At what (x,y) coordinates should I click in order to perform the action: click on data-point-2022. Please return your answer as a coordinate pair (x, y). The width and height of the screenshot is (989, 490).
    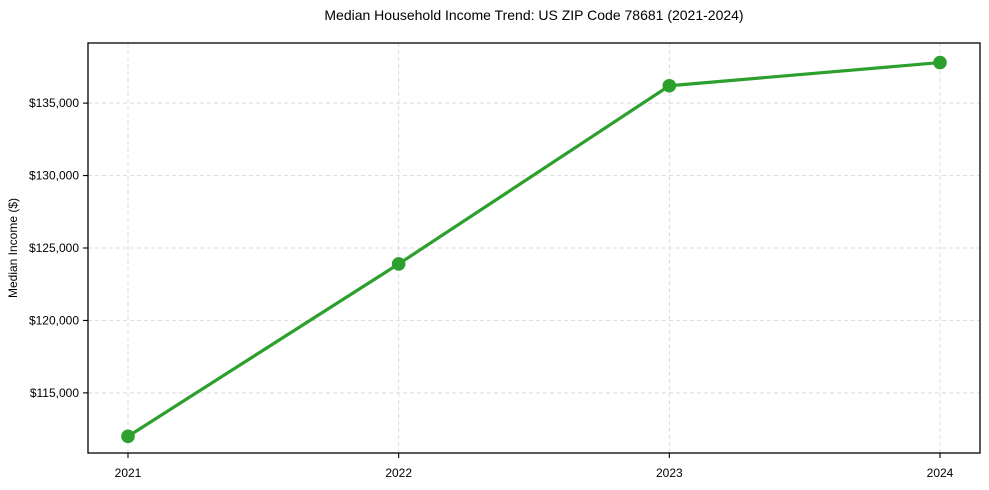
    Looking at the image, I should click on (398, 264).